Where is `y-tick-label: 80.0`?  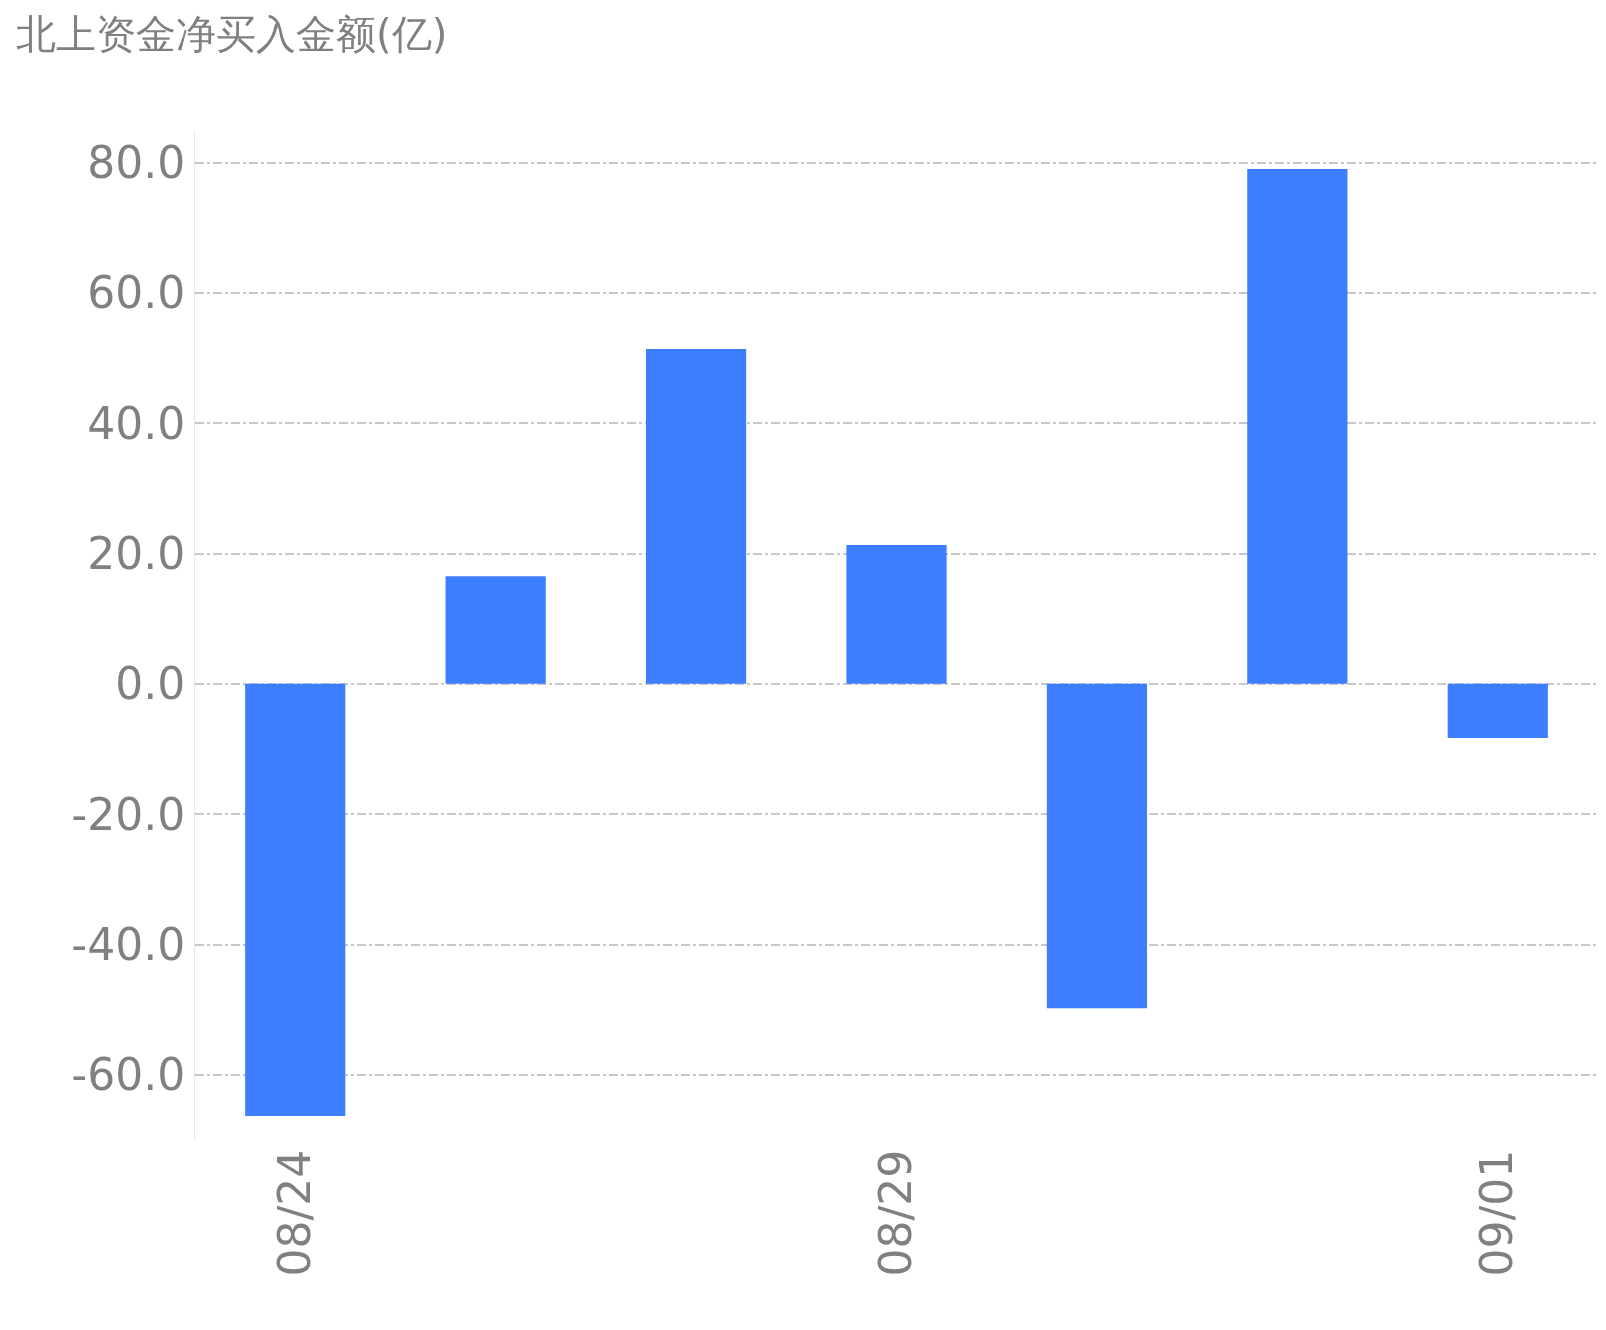
y-tick-label: 80.0 is located at coordinates (136, 162).